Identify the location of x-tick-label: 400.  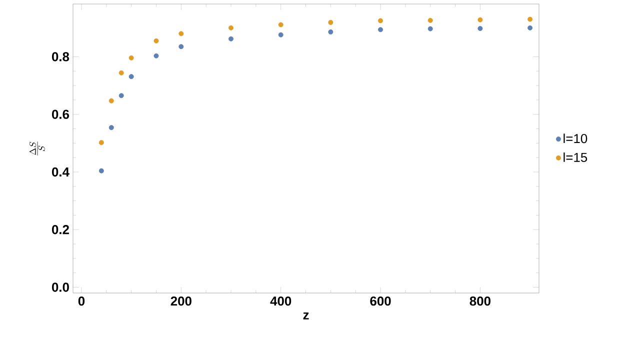
(281, 301).